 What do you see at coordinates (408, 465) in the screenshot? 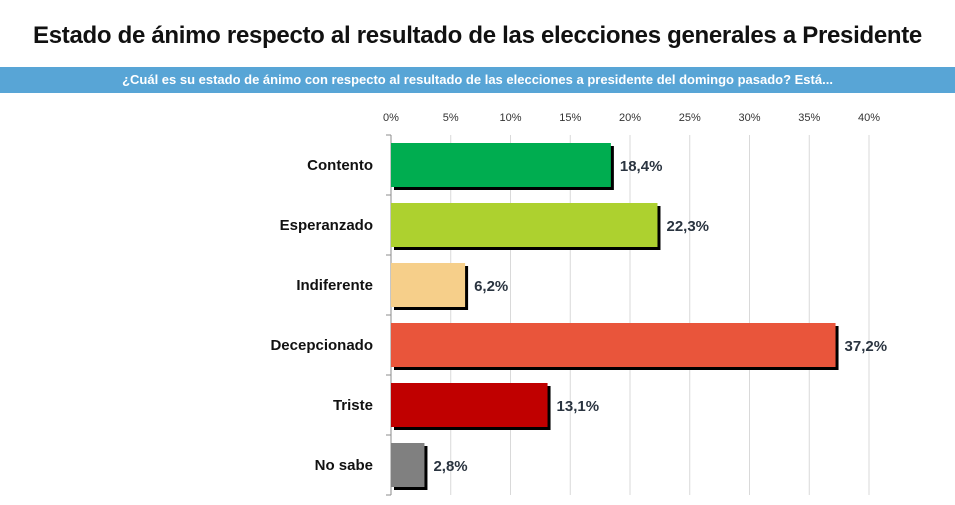
I see `bar-no-sabe` at bounding box center [408, 465].